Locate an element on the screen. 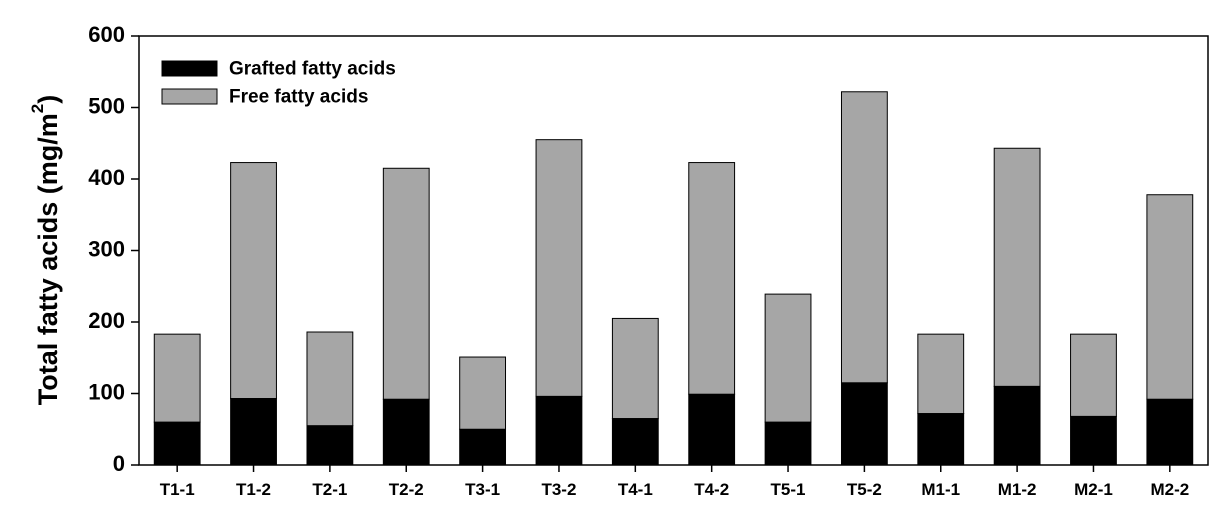  y-tick-label: 400 is located at coordinates (106, 177).